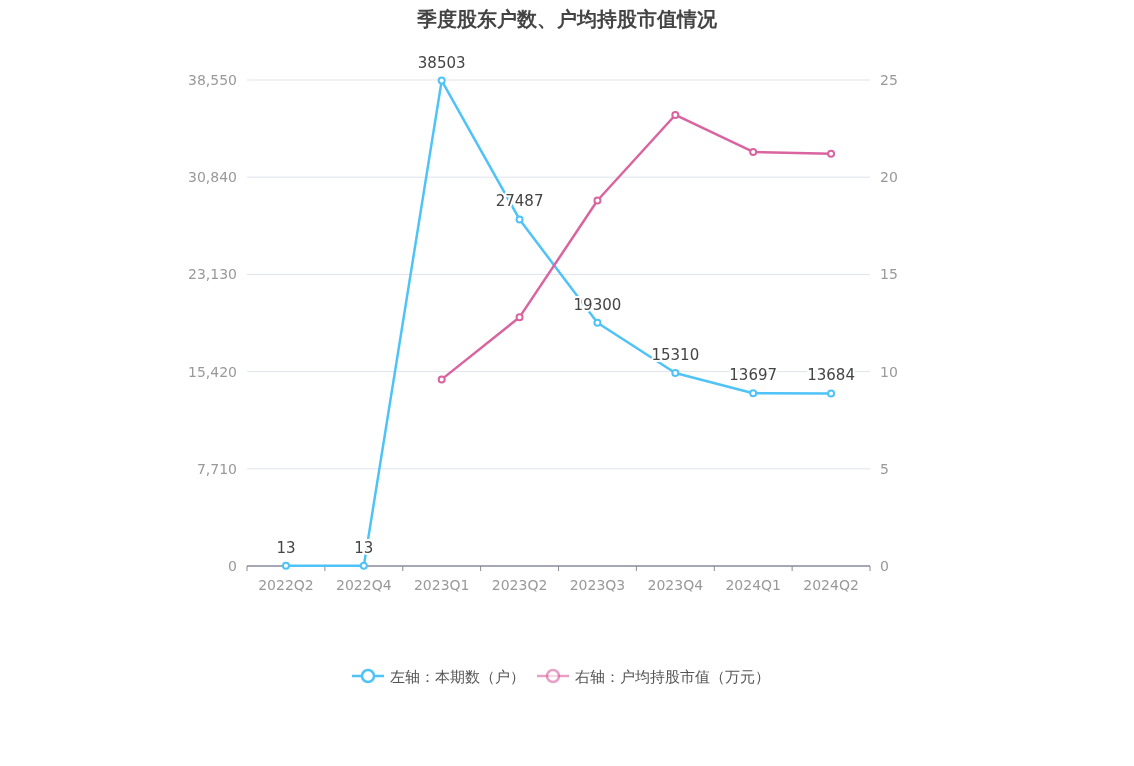 The image size is (1134, 766). I want to click on chart-title: 季度股东户数、户均持股市值情况, so click(567, 19).